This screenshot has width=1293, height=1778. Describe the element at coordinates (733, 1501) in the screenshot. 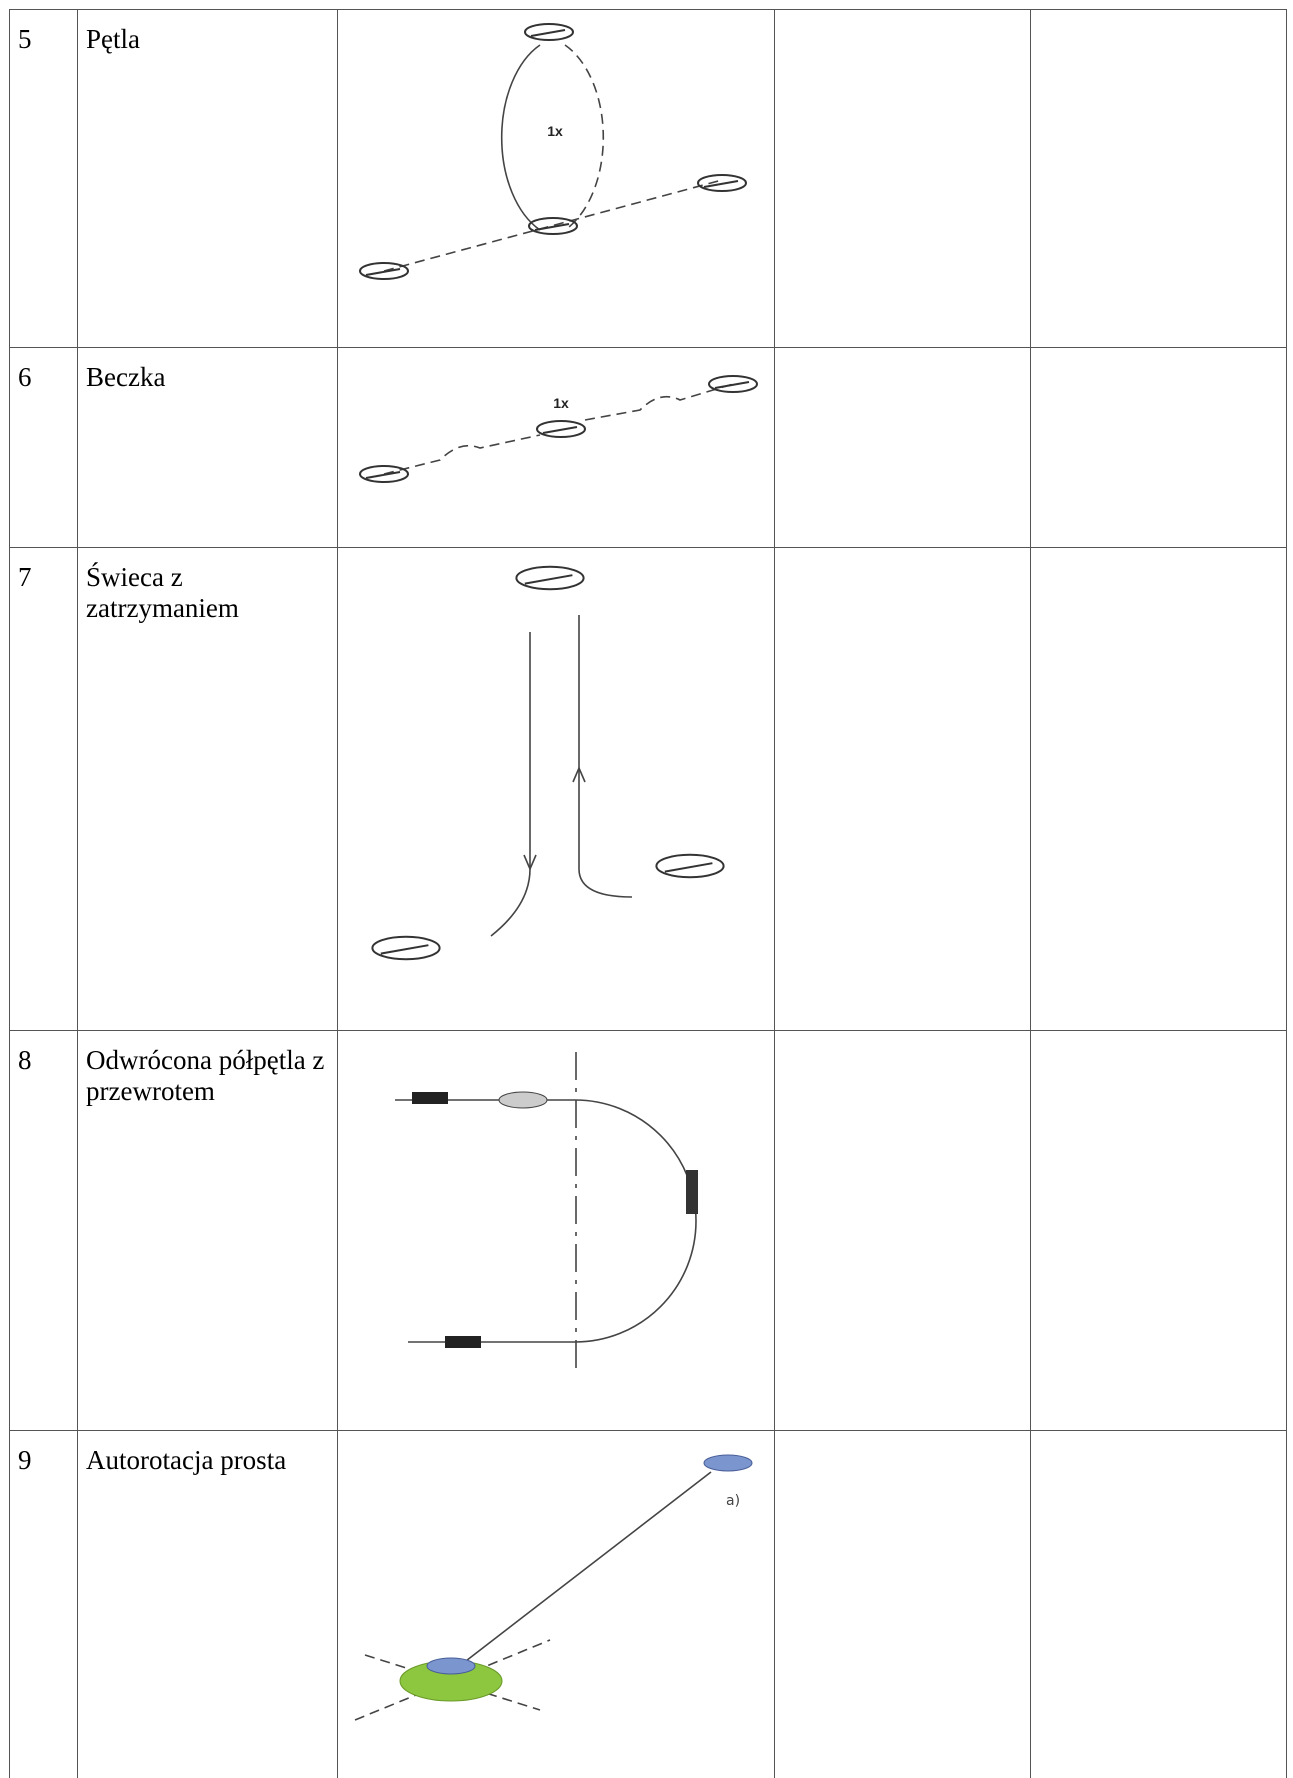

I see `diagram-label: a)` at that location.